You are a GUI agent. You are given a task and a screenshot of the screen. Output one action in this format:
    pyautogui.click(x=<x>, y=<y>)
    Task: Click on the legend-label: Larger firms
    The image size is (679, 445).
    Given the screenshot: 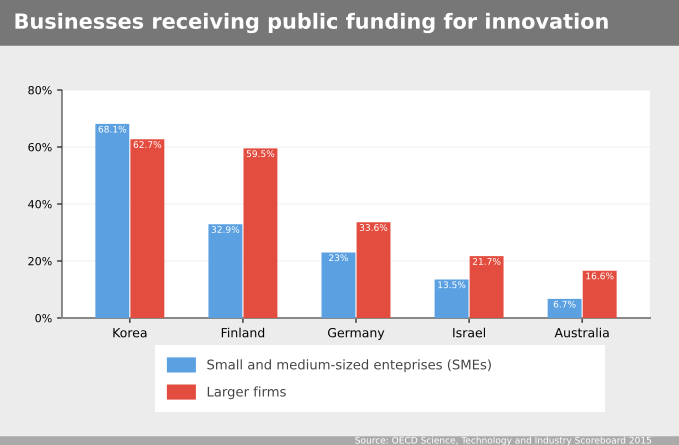 What is the action you would take?
    pyautogui.click(x=247, y=393)
    